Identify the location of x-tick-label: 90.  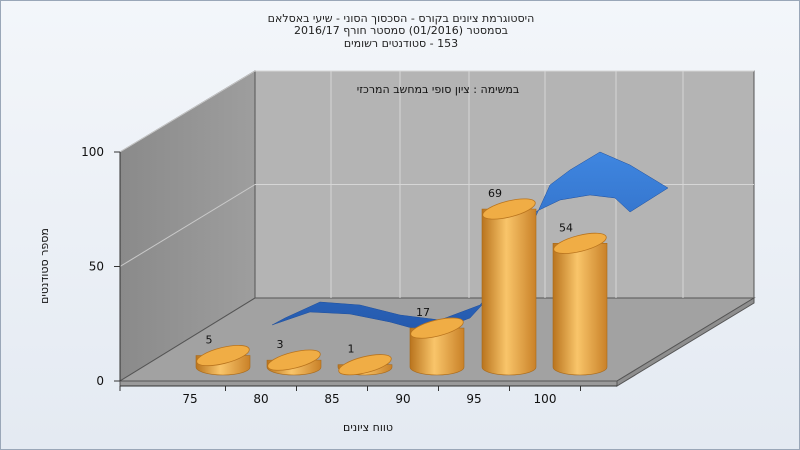
(402, 399).